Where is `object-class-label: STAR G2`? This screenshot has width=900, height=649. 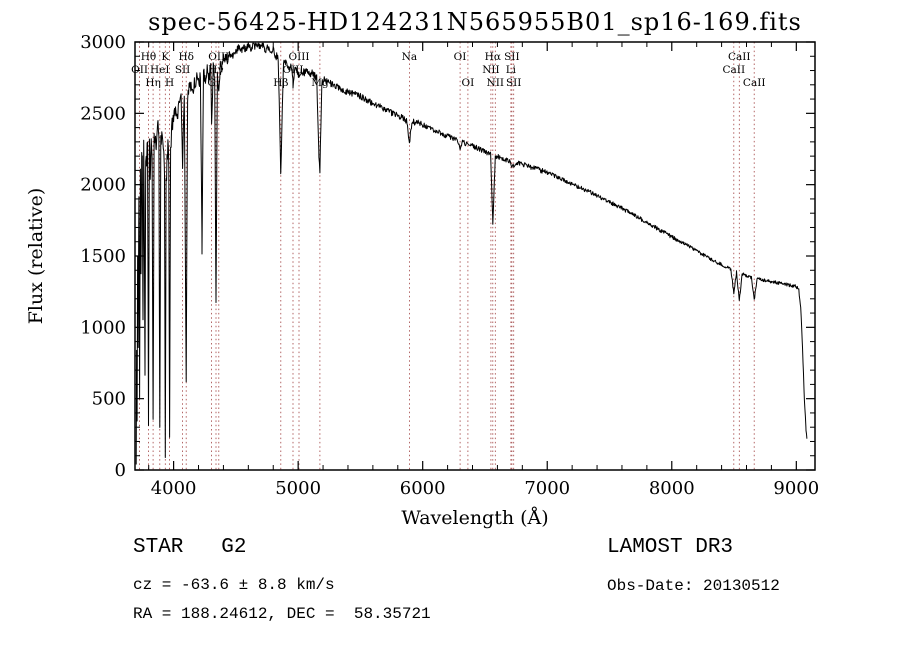
object-class-label: STAR G2 is located at coordinates (190, 547).